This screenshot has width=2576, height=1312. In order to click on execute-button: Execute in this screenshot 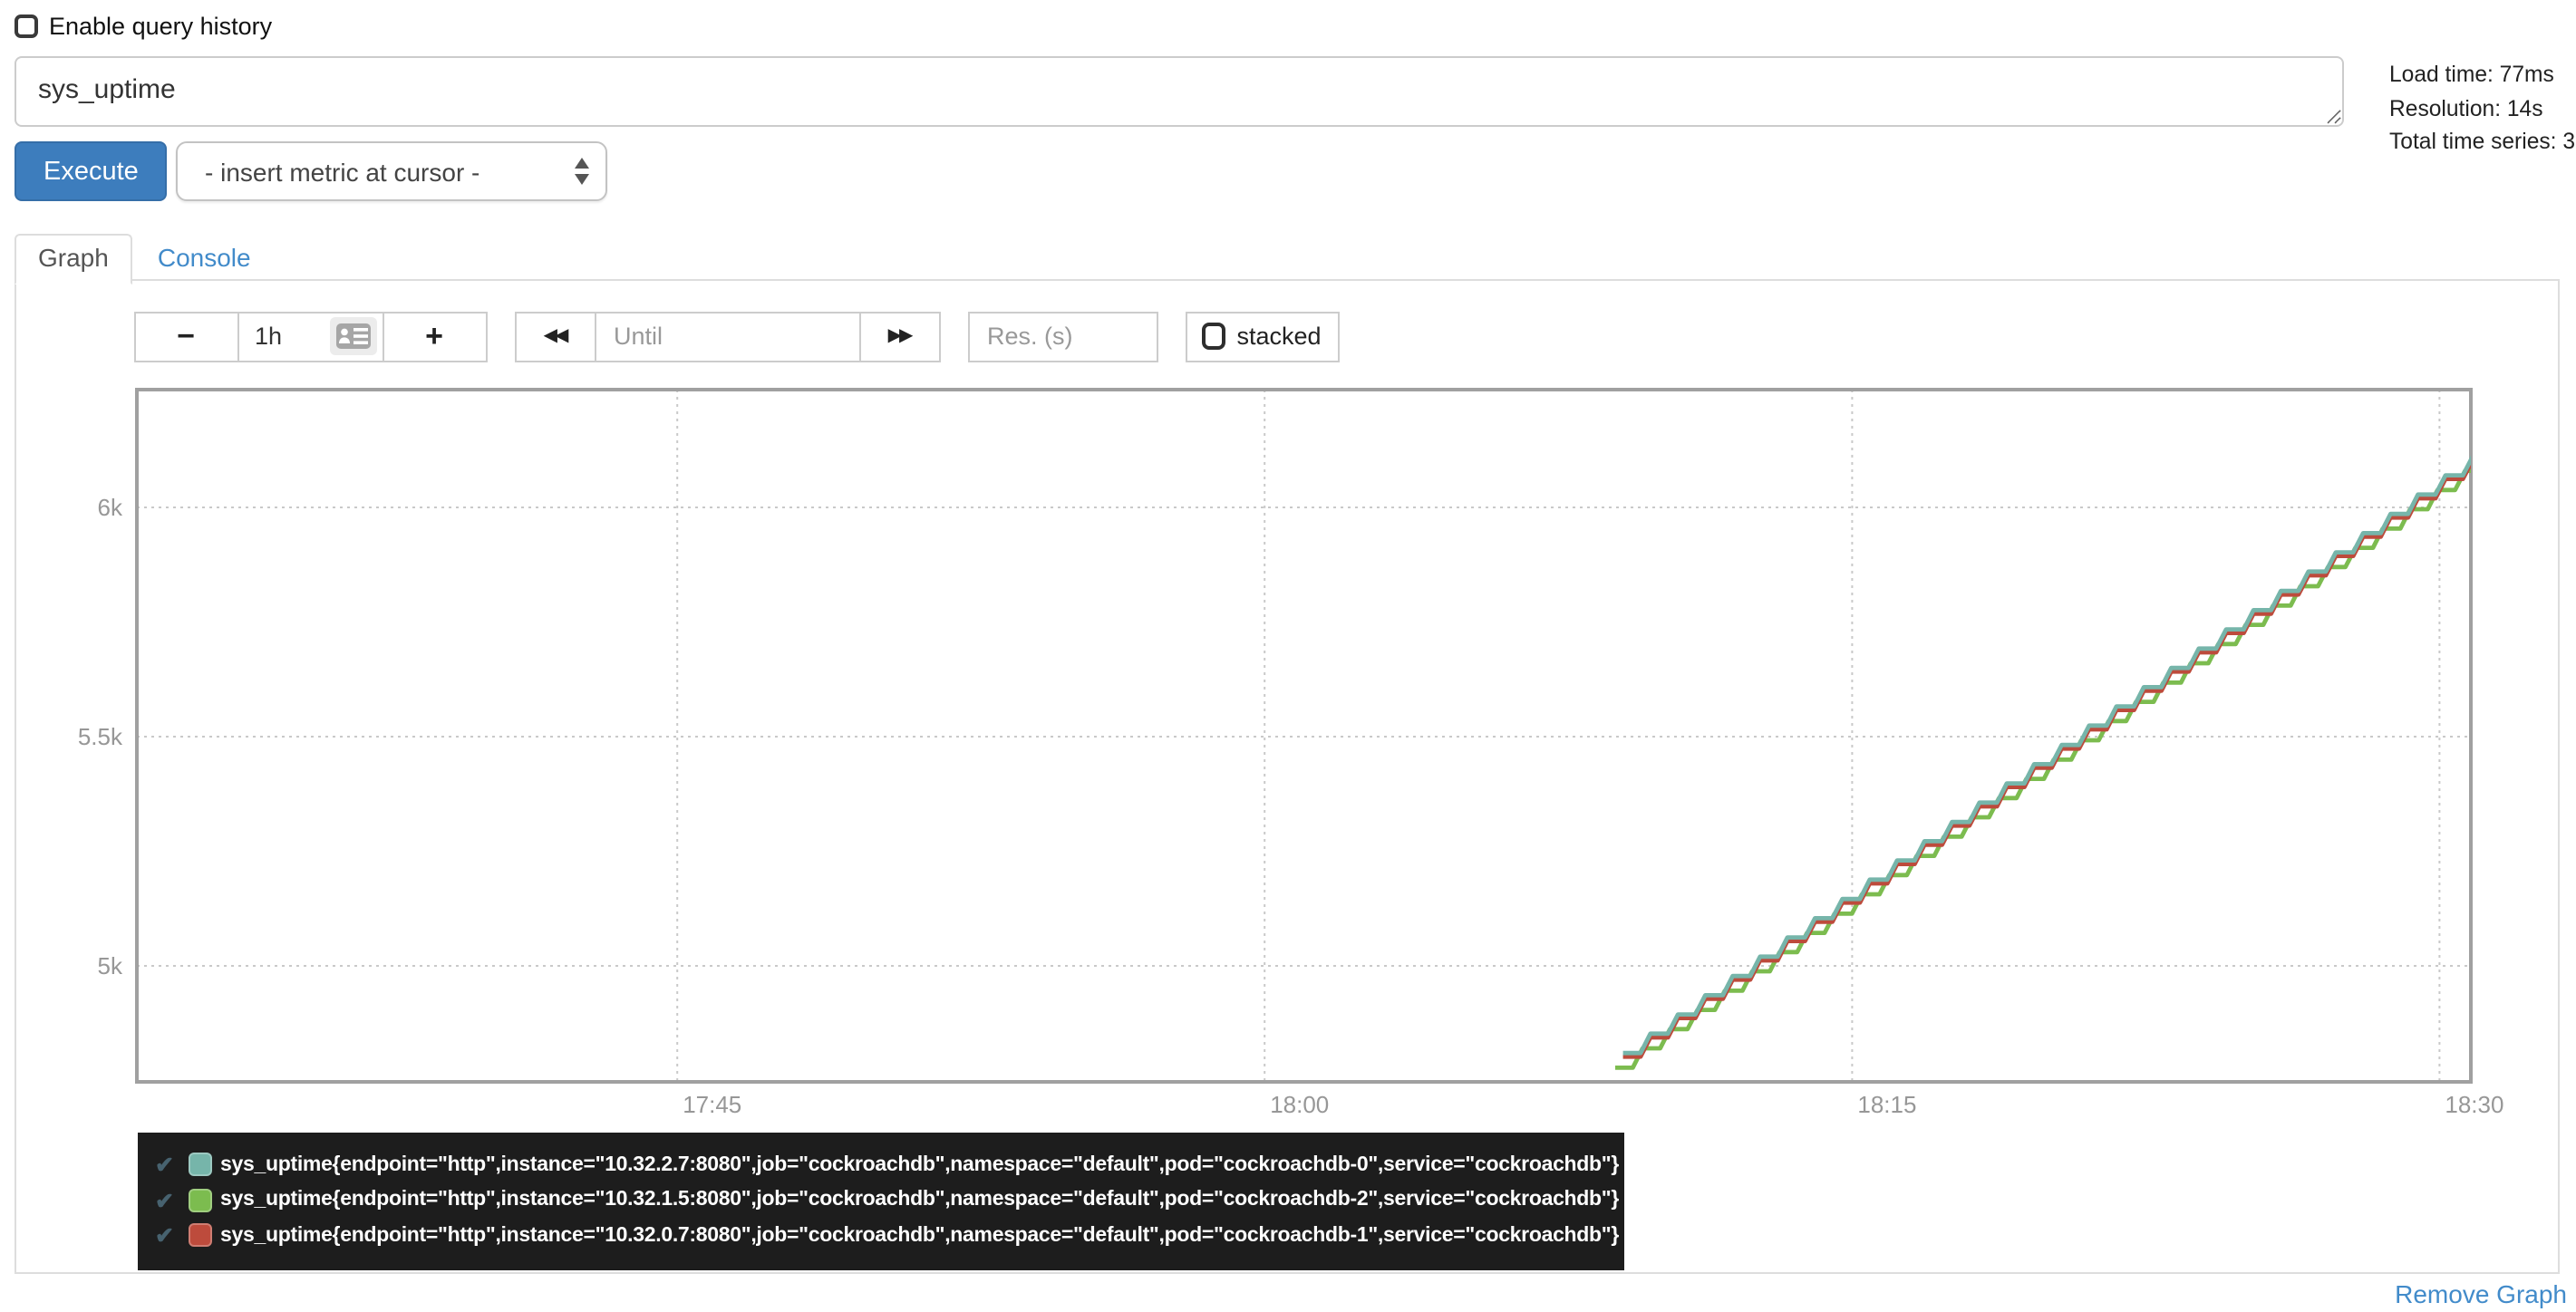, I will do `click(91, 171)`.